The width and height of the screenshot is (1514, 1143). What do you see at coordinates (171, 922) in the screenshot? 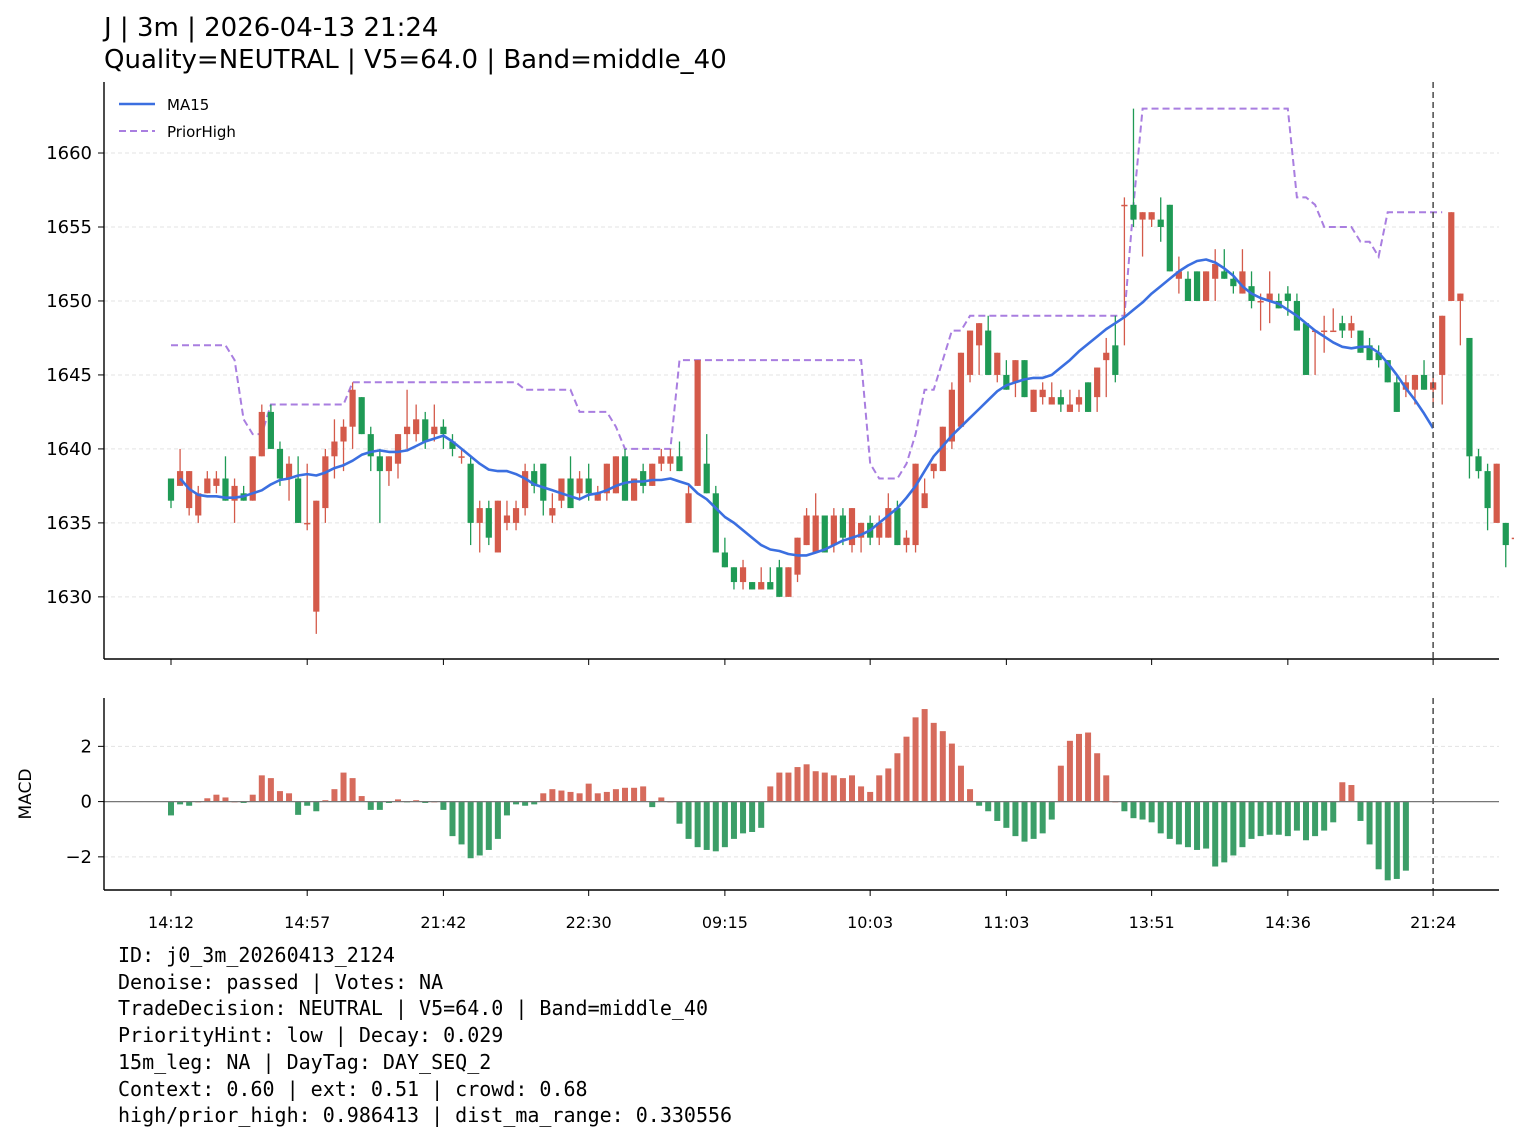
I see `xtick-label: 14:12` at bounding box center [171, 922].